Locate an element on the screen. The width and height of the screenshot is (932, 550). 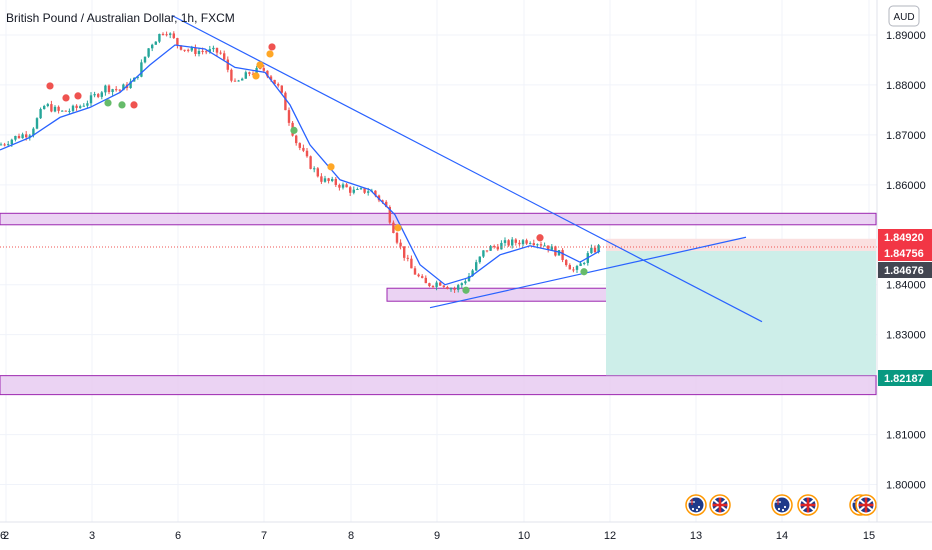
price-badge: 1.82187 is located at coordinates (905, 378).